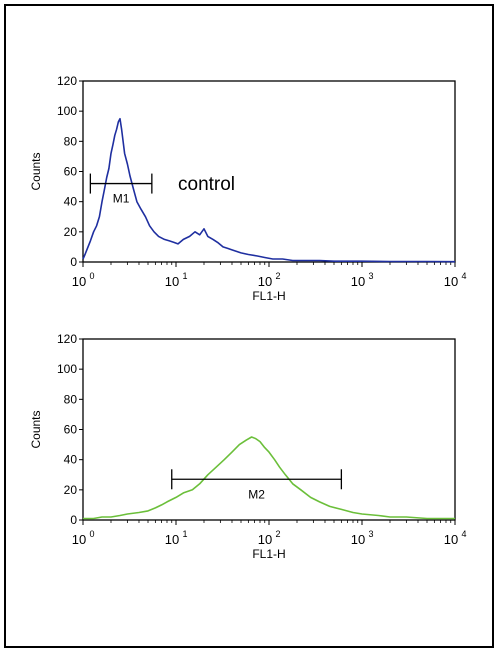 Image resolution: width=500 pixels, height=654 pixels. I want to click on annotation-control: control, so click(206, 184).